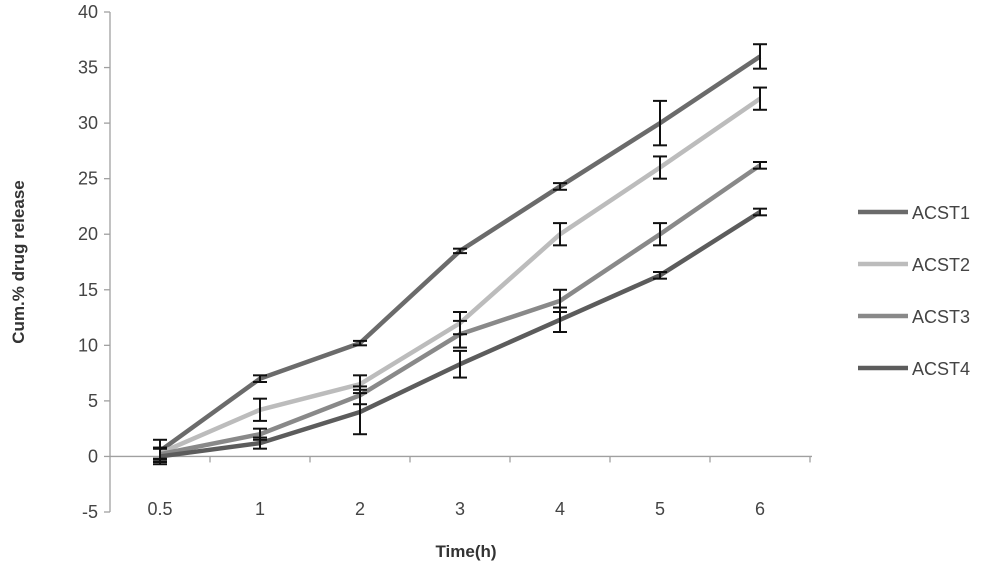 This screenshot has width=1000, height=572. What do you see at coordinates (88, 290) in the screenshot?
I see `y-tick-label: 15` at bounding box center [88, 290].